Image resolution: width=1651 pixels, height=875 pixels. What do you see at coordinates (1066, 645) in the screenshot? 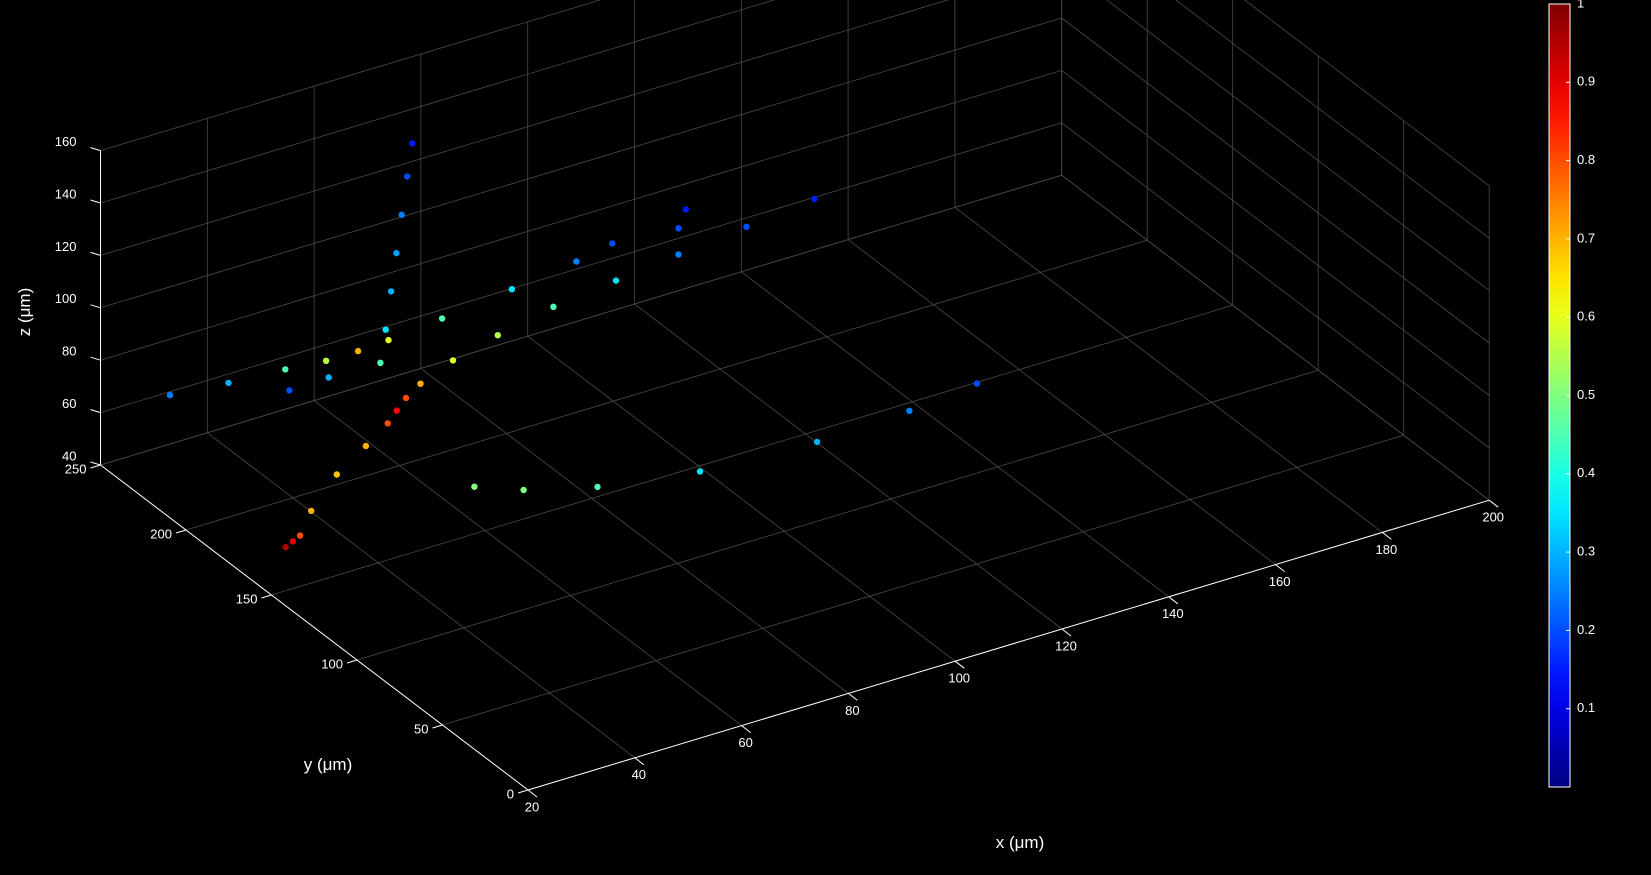
I see `x-tick-label: 120` at bounding box center [1066, 645].